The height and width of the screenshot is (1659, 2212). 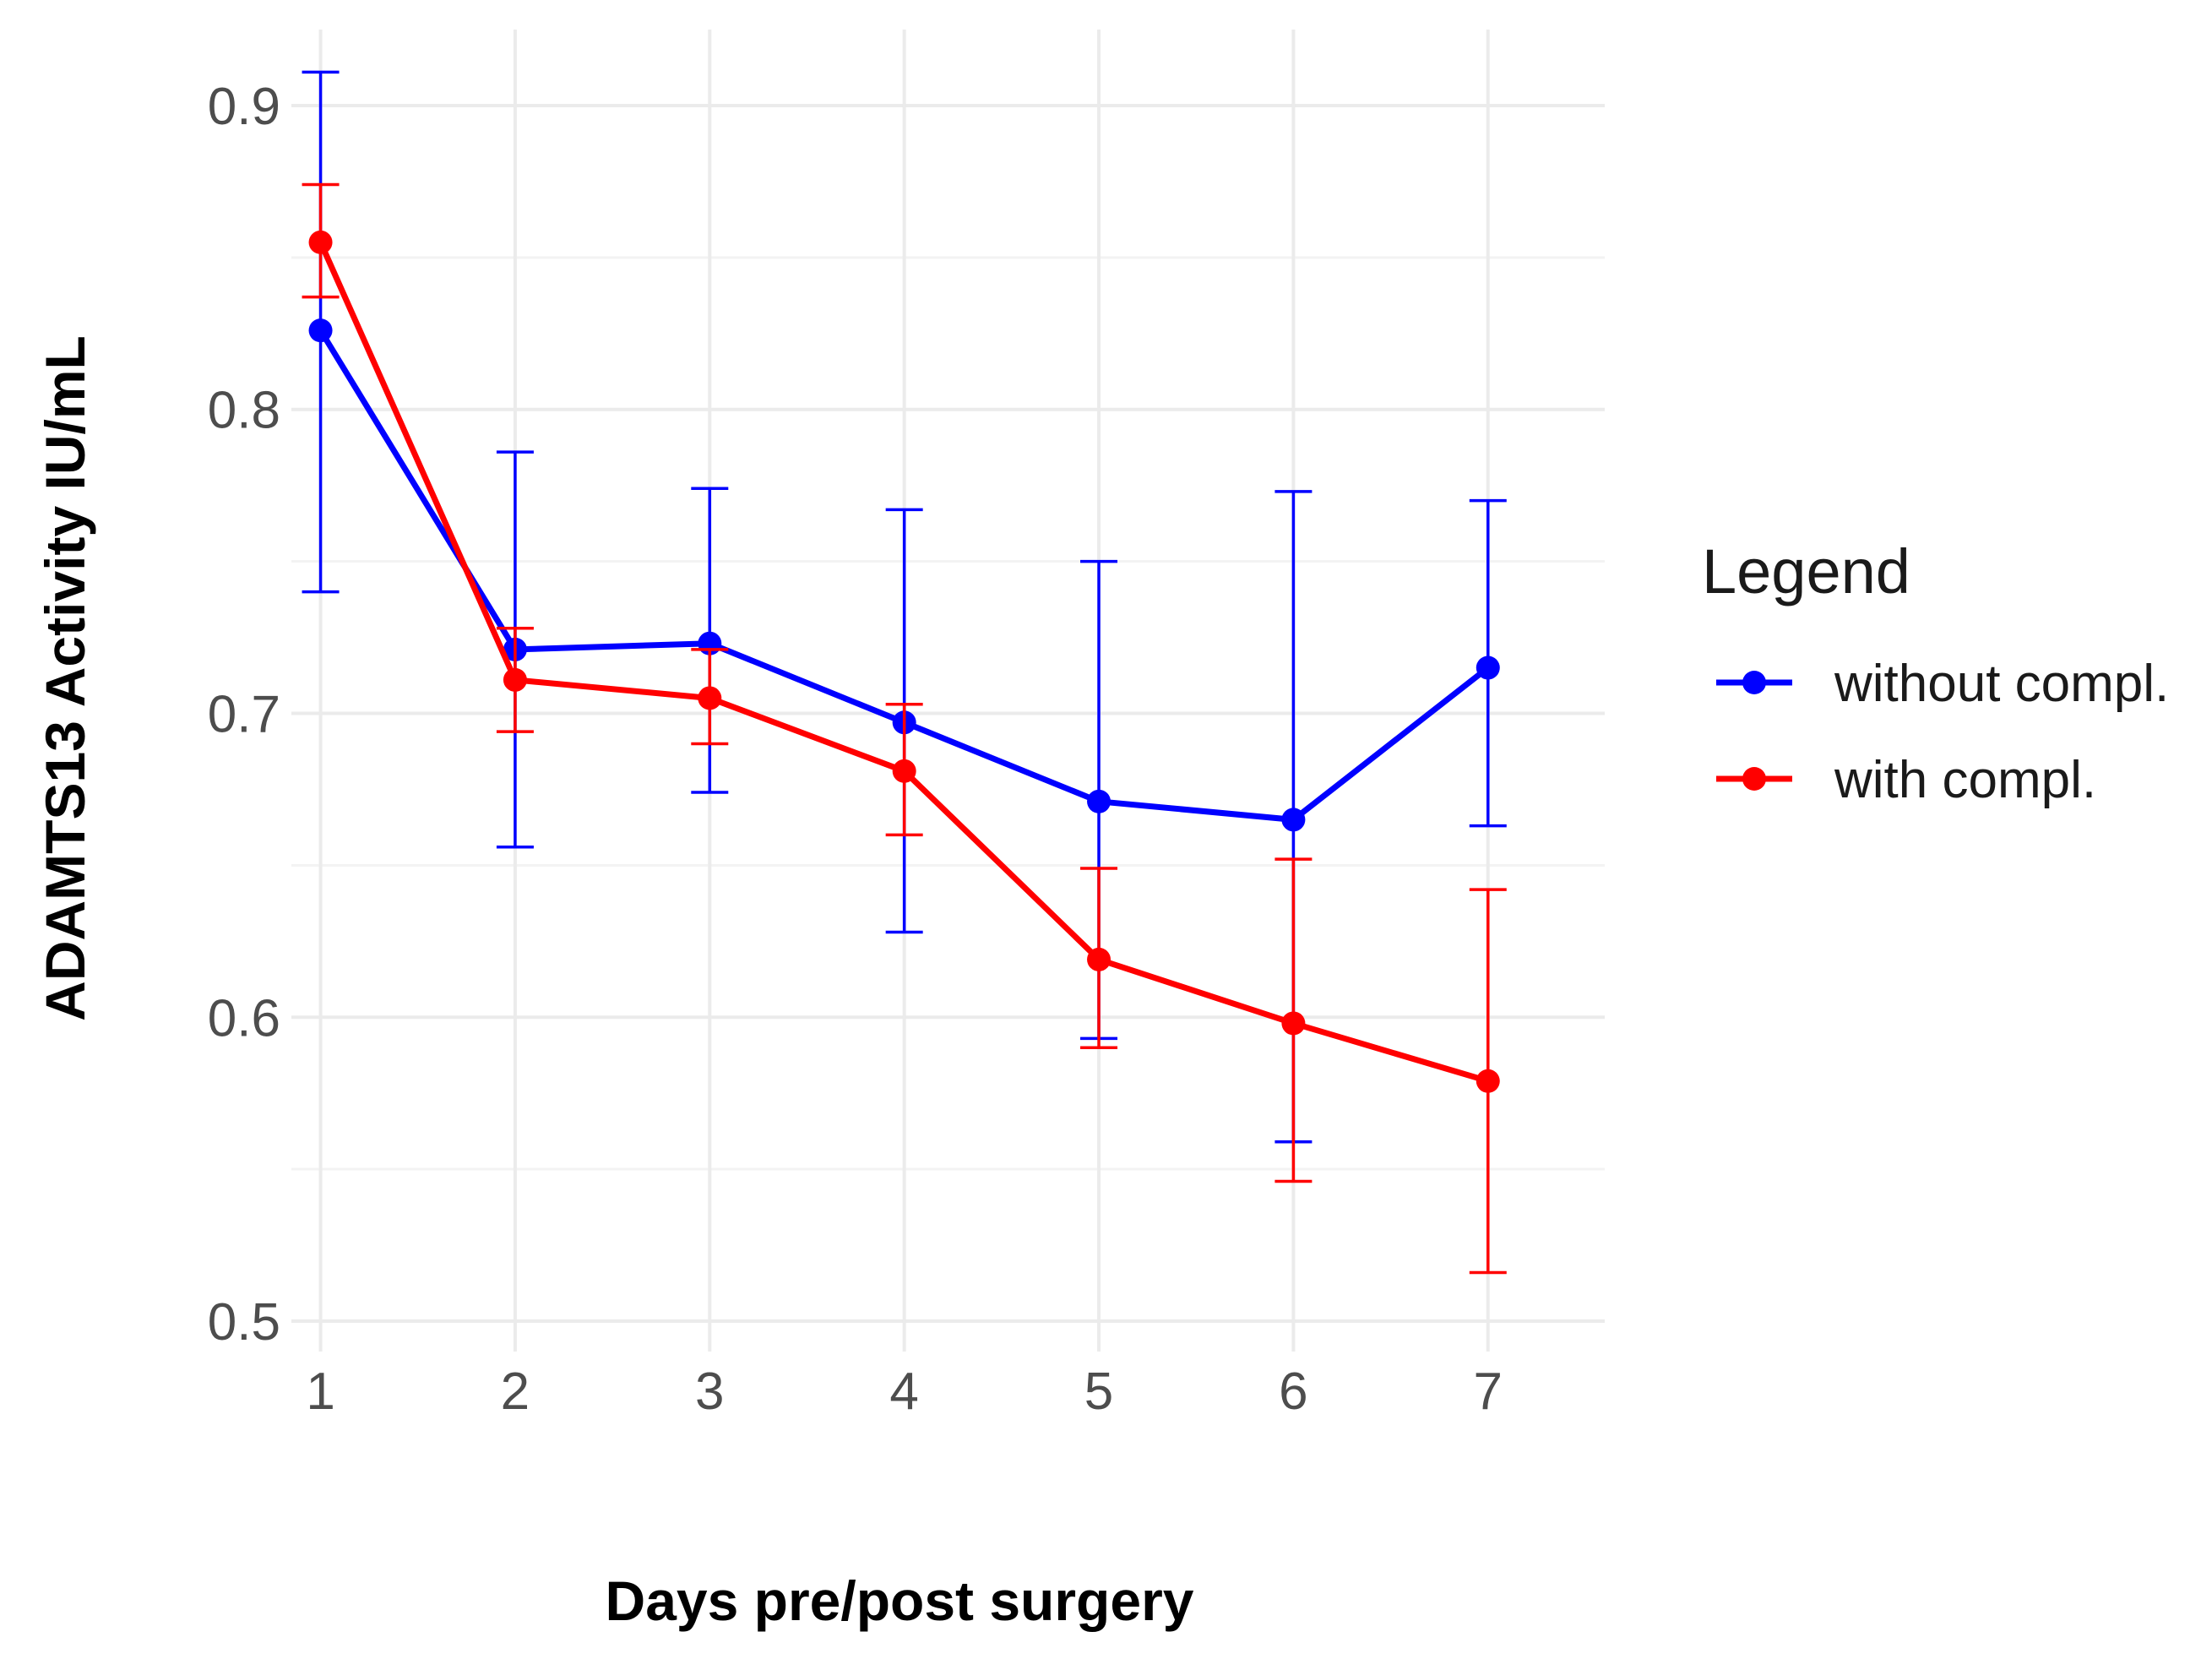 What do you see at coordinates (244, 1322) in the screenshot?
I see `y-tick-label: 0.5` at bounding box center [244, 1322].